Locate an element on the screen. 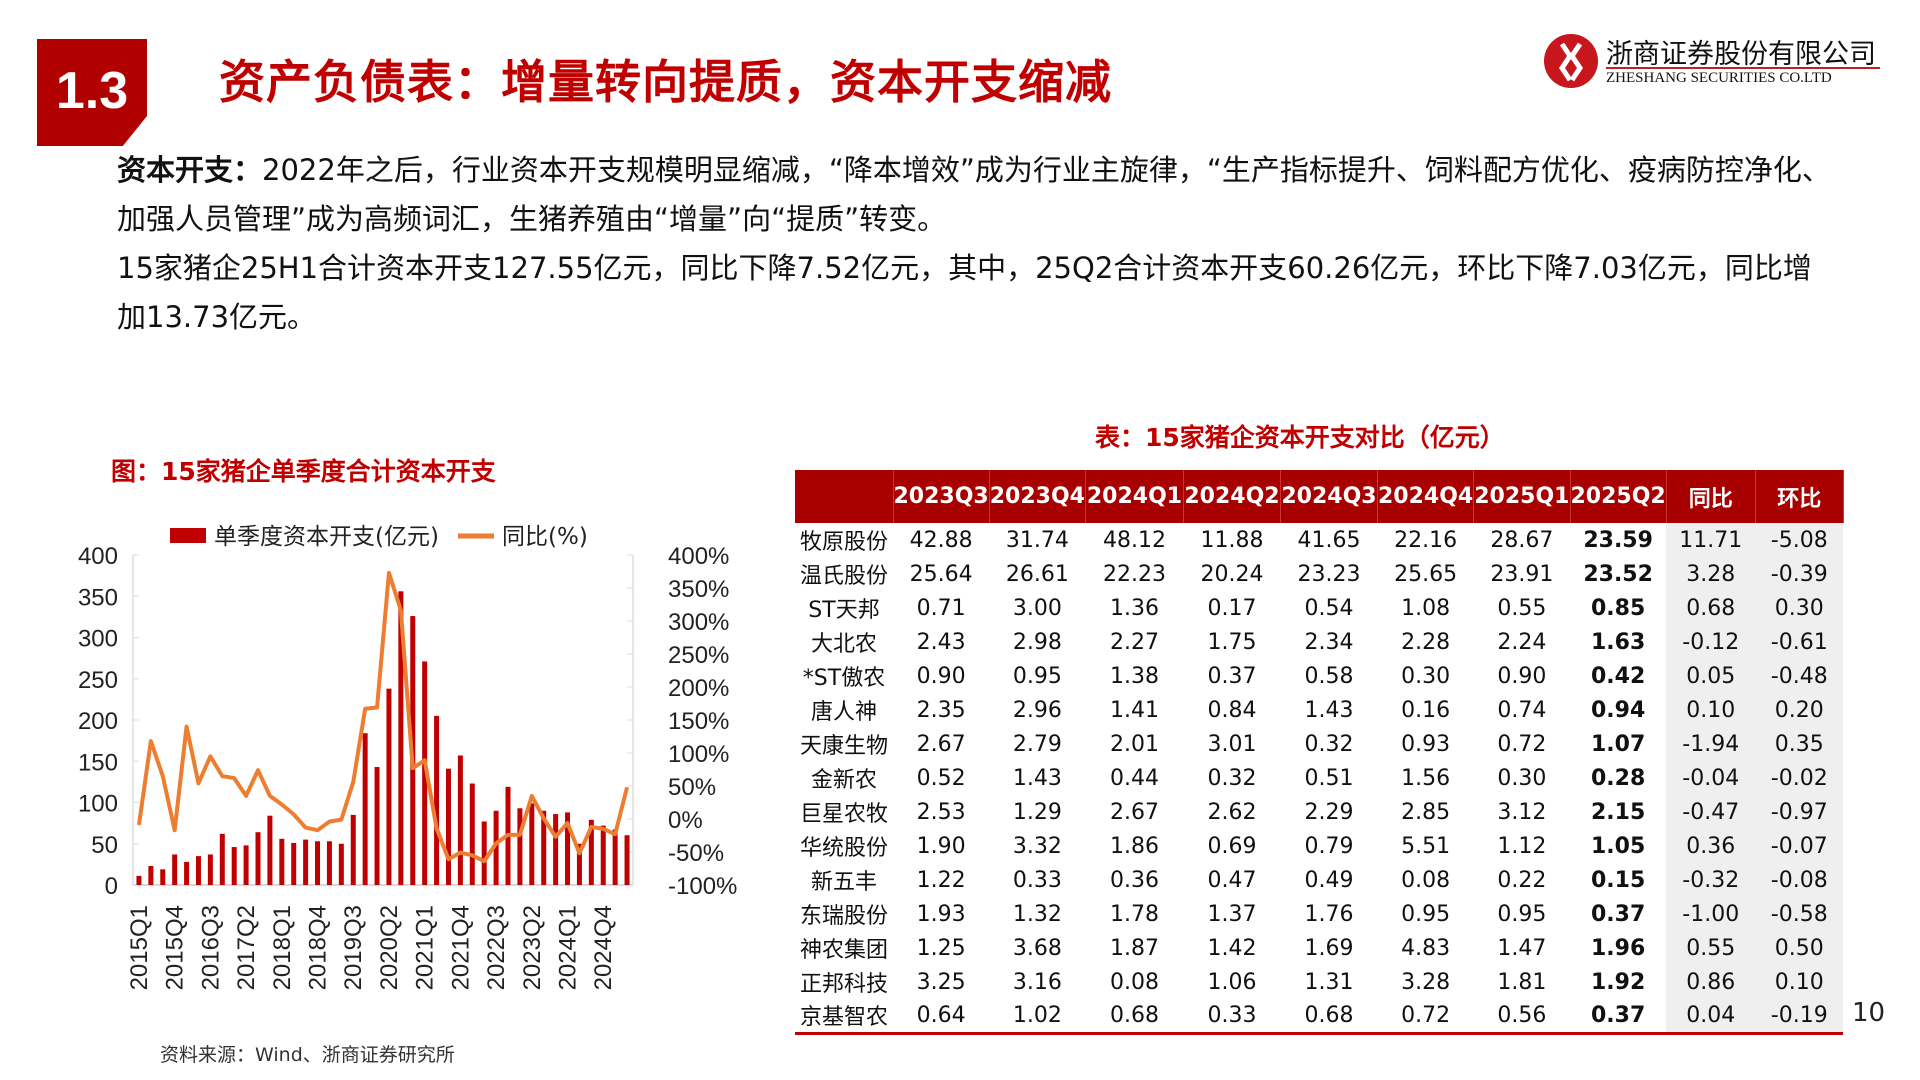 The height and width of the screenshot is (1080, 1920). value-cell: 22.16 is located at coordinates (1426, 540).